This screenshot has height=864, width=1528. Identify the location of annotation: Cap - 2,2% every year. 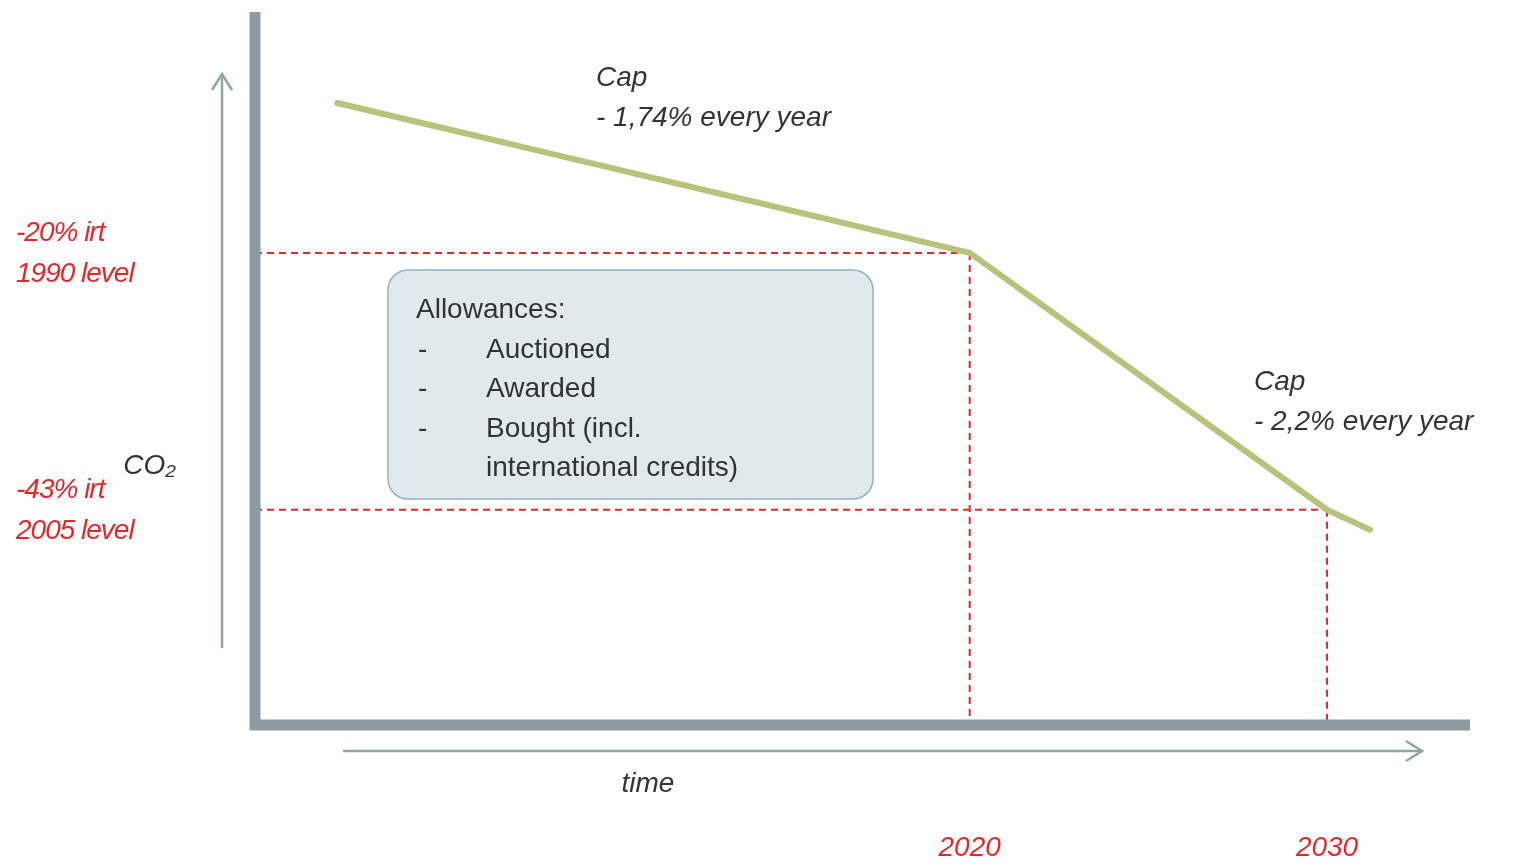
(1365, 400).